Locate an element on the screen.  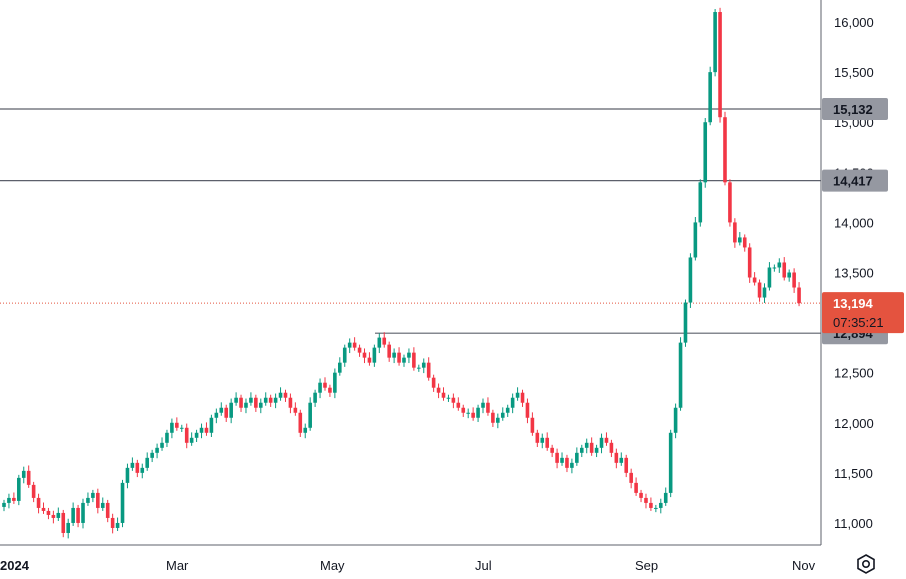
level-tag-label: 15,132 is located at coordinates (853, 109).